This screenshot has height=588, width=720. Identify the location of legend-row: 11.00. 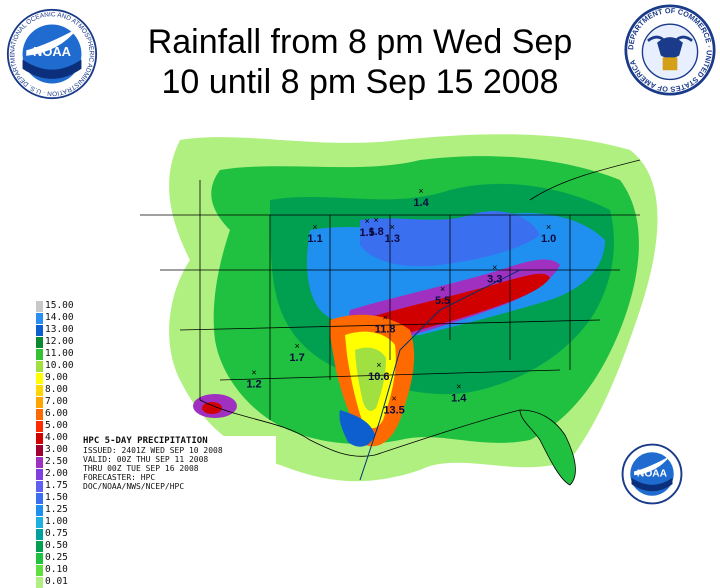
(61, 354).